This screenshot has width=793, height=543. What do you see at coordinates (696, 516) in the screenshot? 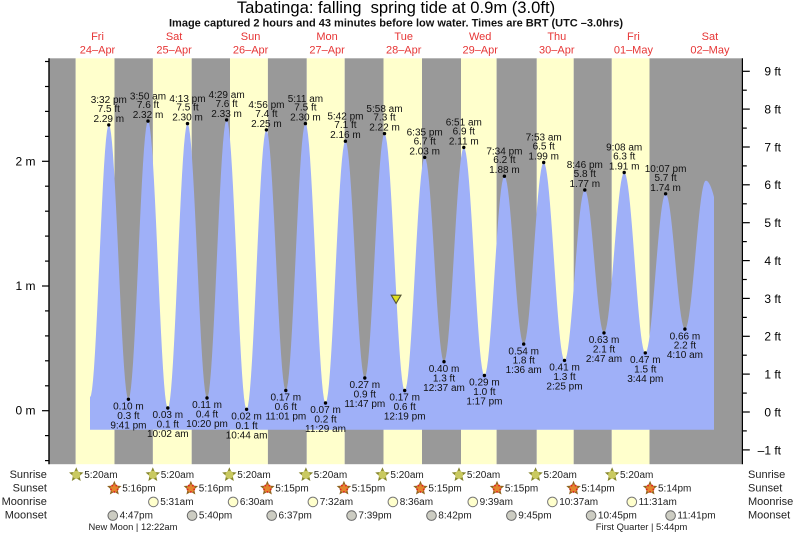
I see `svg-text: 11:41pm` at bounding box center [696, 516].